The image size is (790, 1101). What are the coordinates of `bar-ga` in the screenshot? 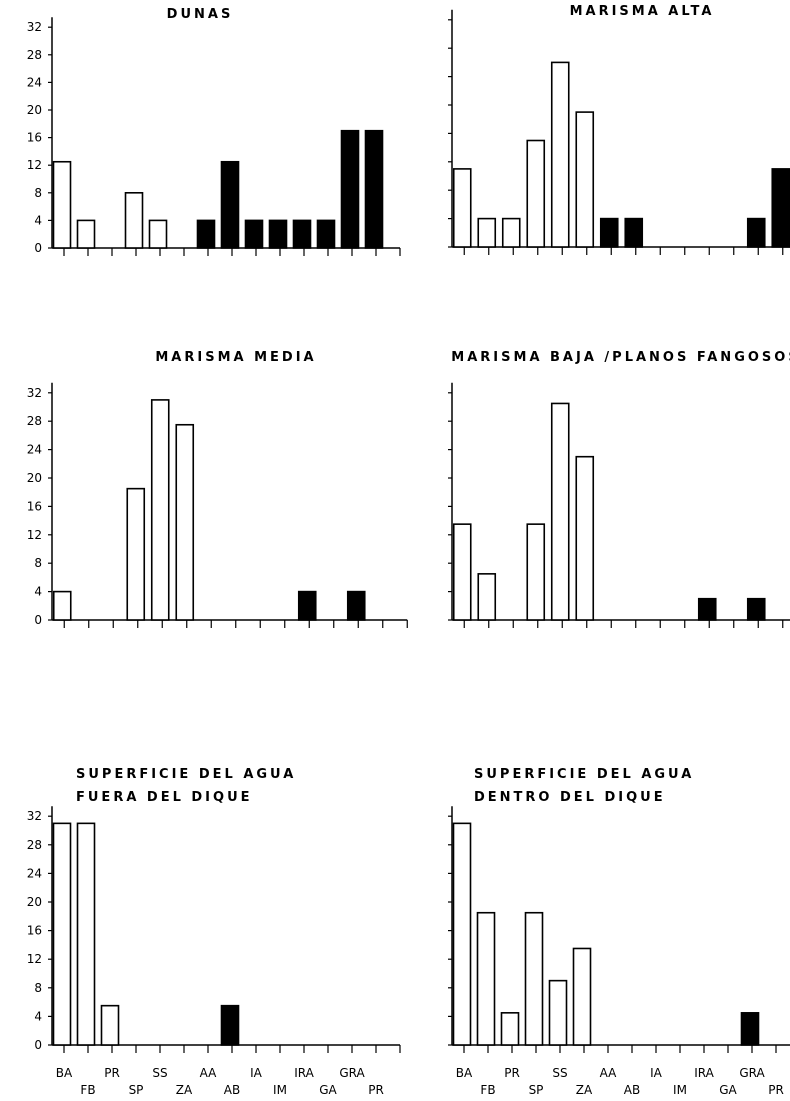 It's located at (326, 234).